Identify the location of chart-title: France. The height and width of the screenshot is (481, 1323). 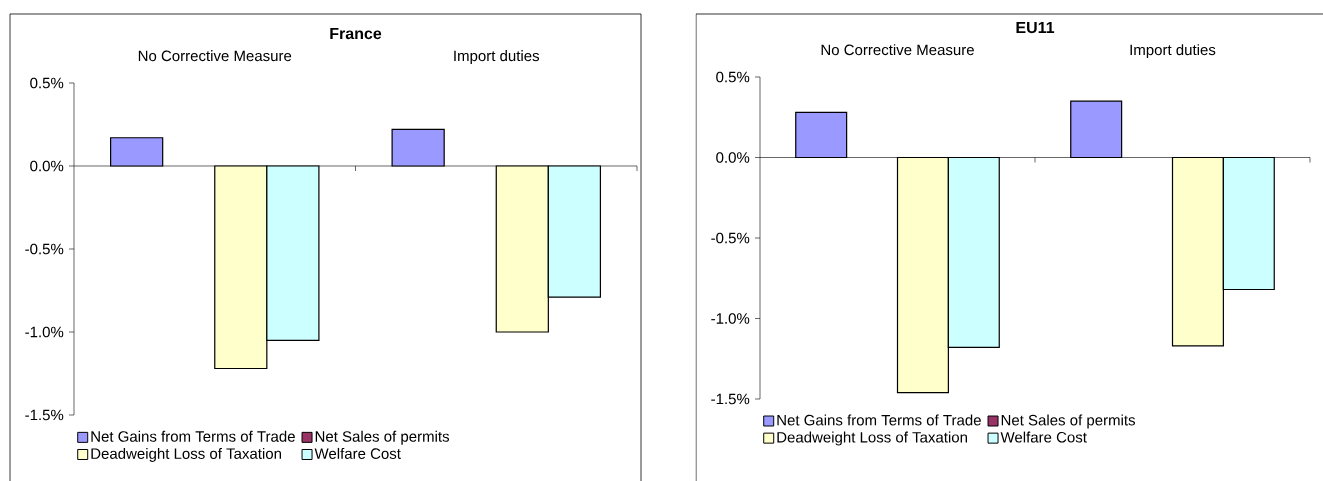
(356, 33).